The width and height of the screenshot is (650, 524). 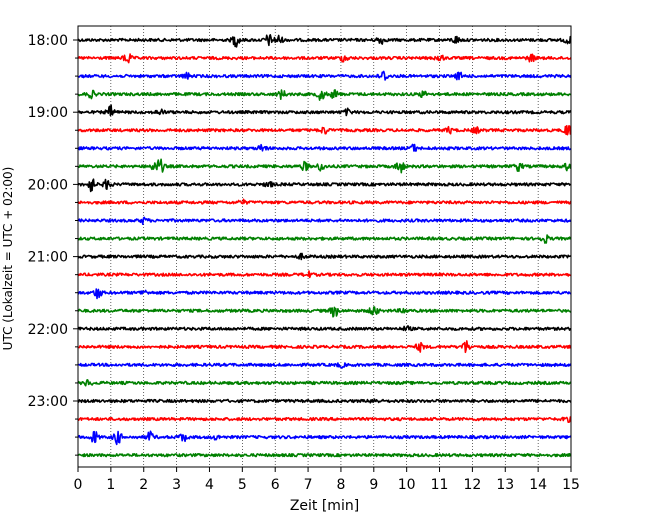 What do you see at coordinates (275, 485) in the screenshot?
I see `x-tick-label: 6` at bounding box center [275, 485].